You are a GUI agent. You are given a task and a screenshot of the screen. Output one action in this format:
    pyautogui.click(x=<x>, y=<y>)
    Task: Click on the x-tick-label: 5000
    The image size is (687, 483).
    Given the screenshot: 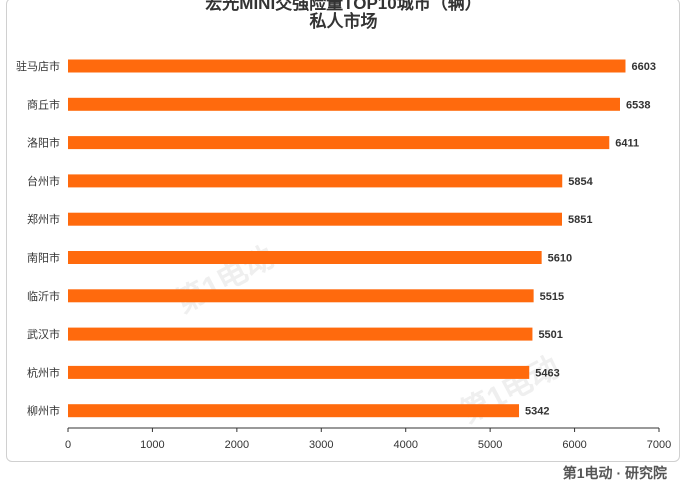 What is the action you would take?
    pyautogui.click(x=490, y=445)
    